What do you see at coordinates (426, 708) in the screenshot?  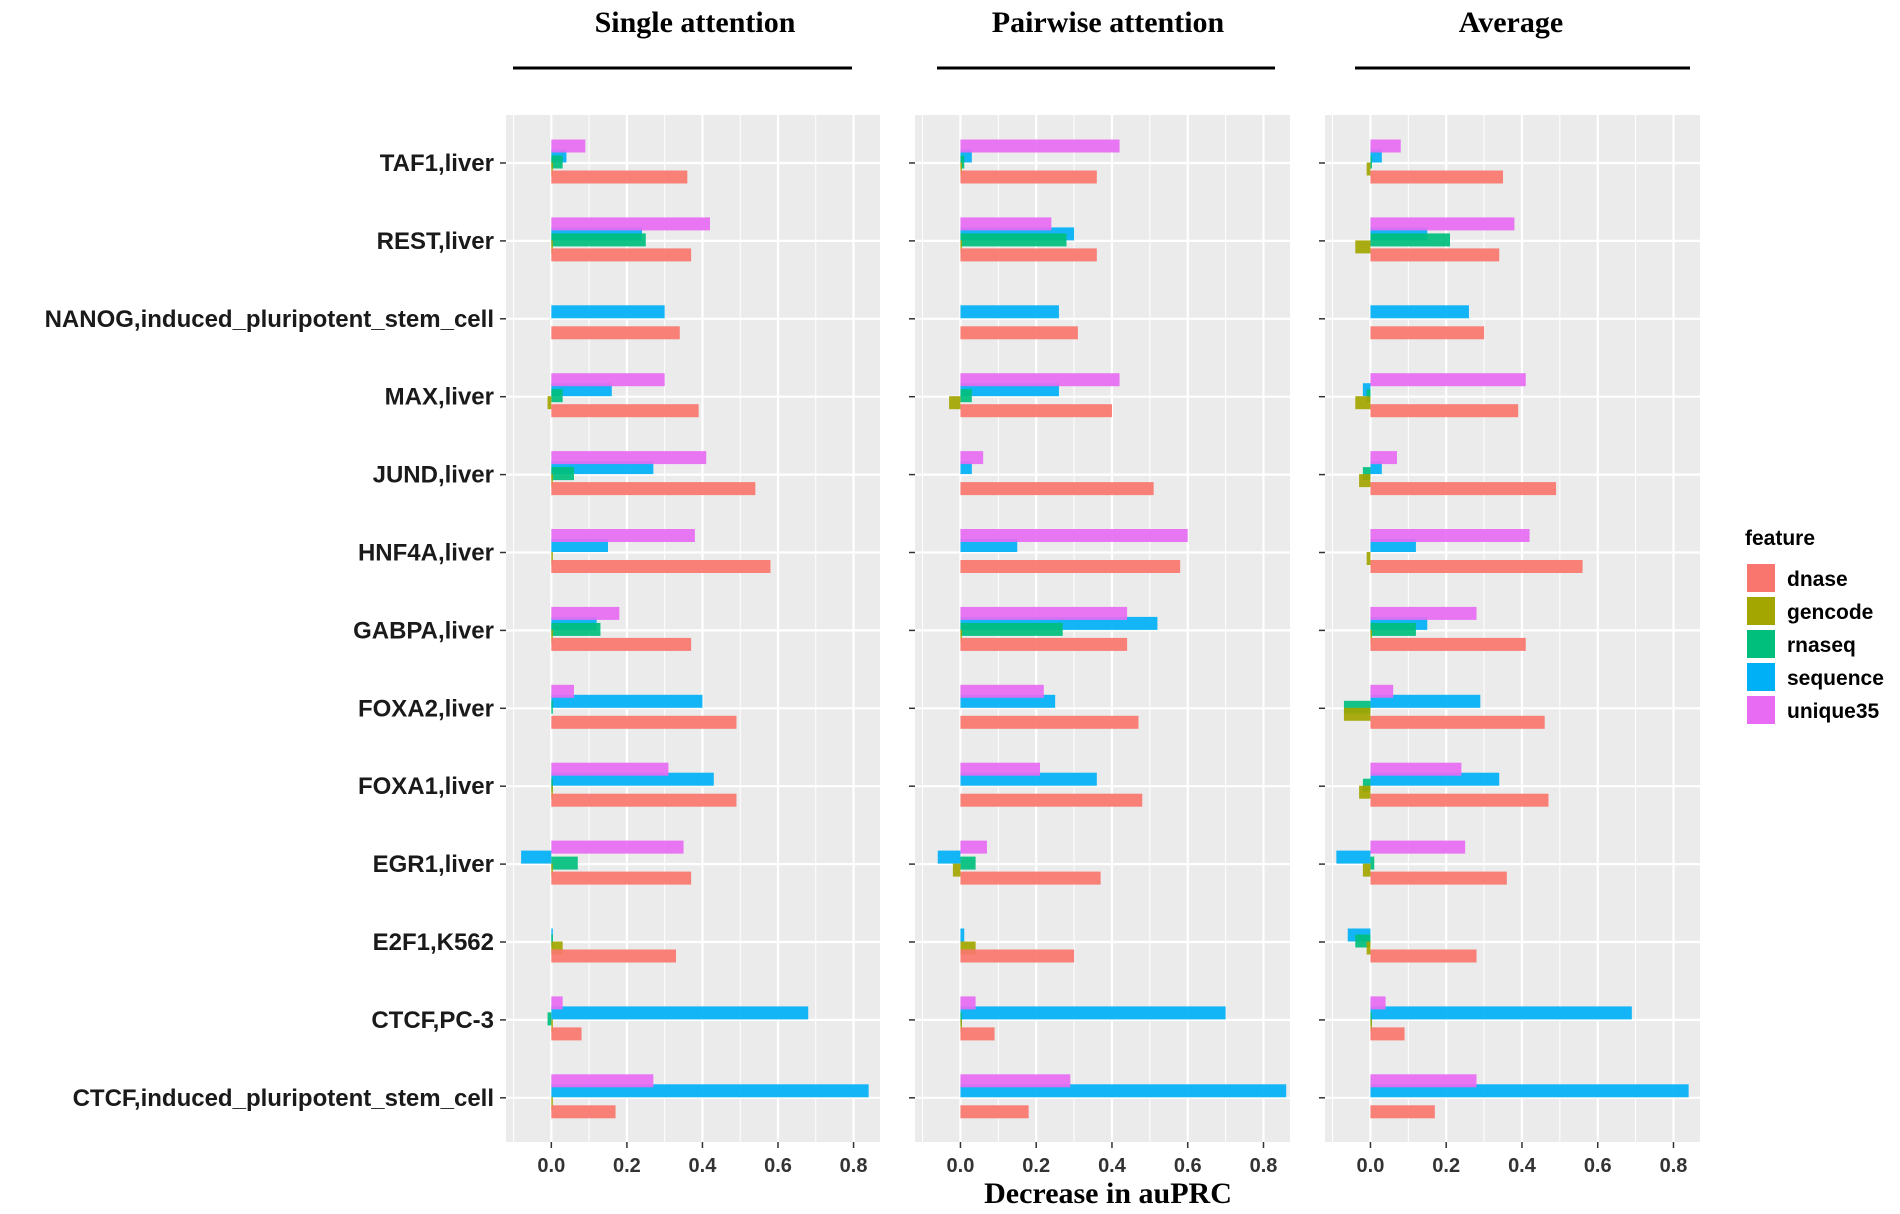 I see `category-label: FOXA2,liver` at bounding box center [426, 708].